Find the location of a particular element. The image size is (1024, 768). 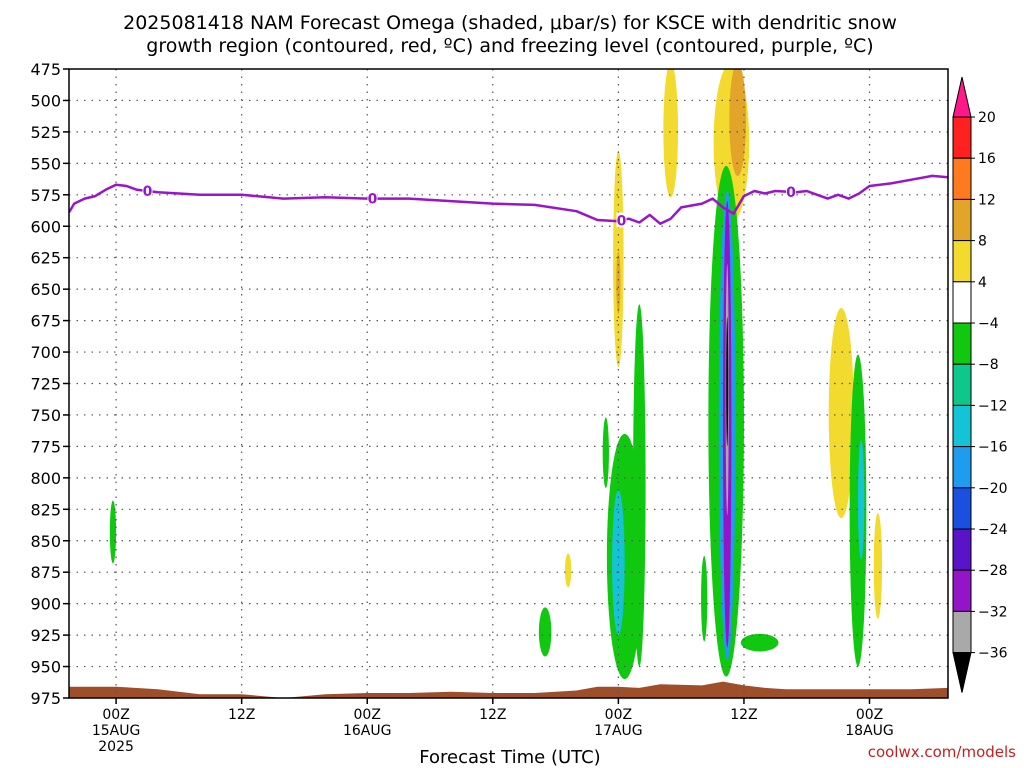

colorbar-label: 12 is located at coordinates (987, 200).